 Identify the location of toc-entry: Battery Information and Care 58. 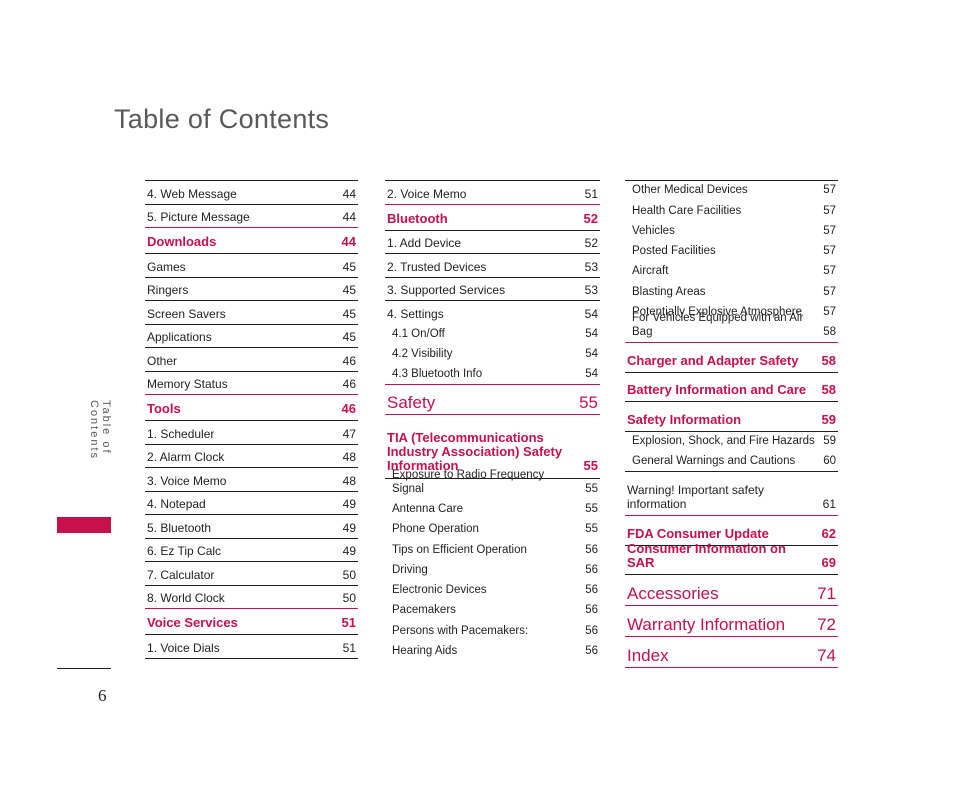
(731, 386).